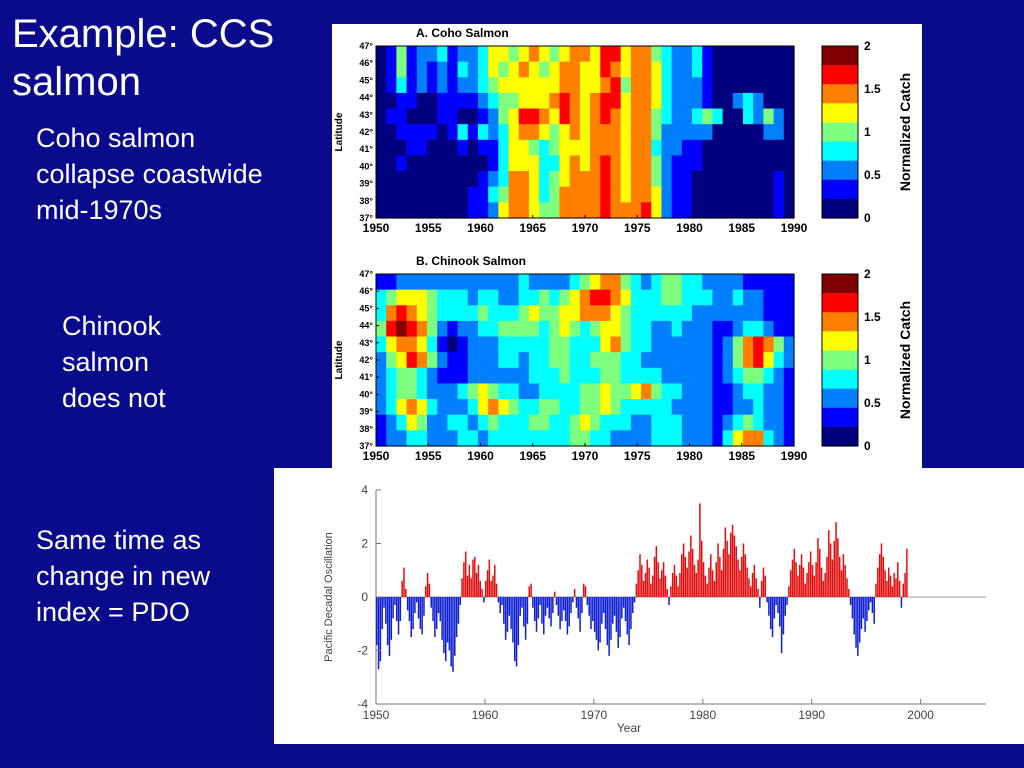 The height and width of the screenshot is (768, 1024). Describe the element at coordinates (366, 132) in the screenshot. I see `y-tick-label: 42°` at that location.